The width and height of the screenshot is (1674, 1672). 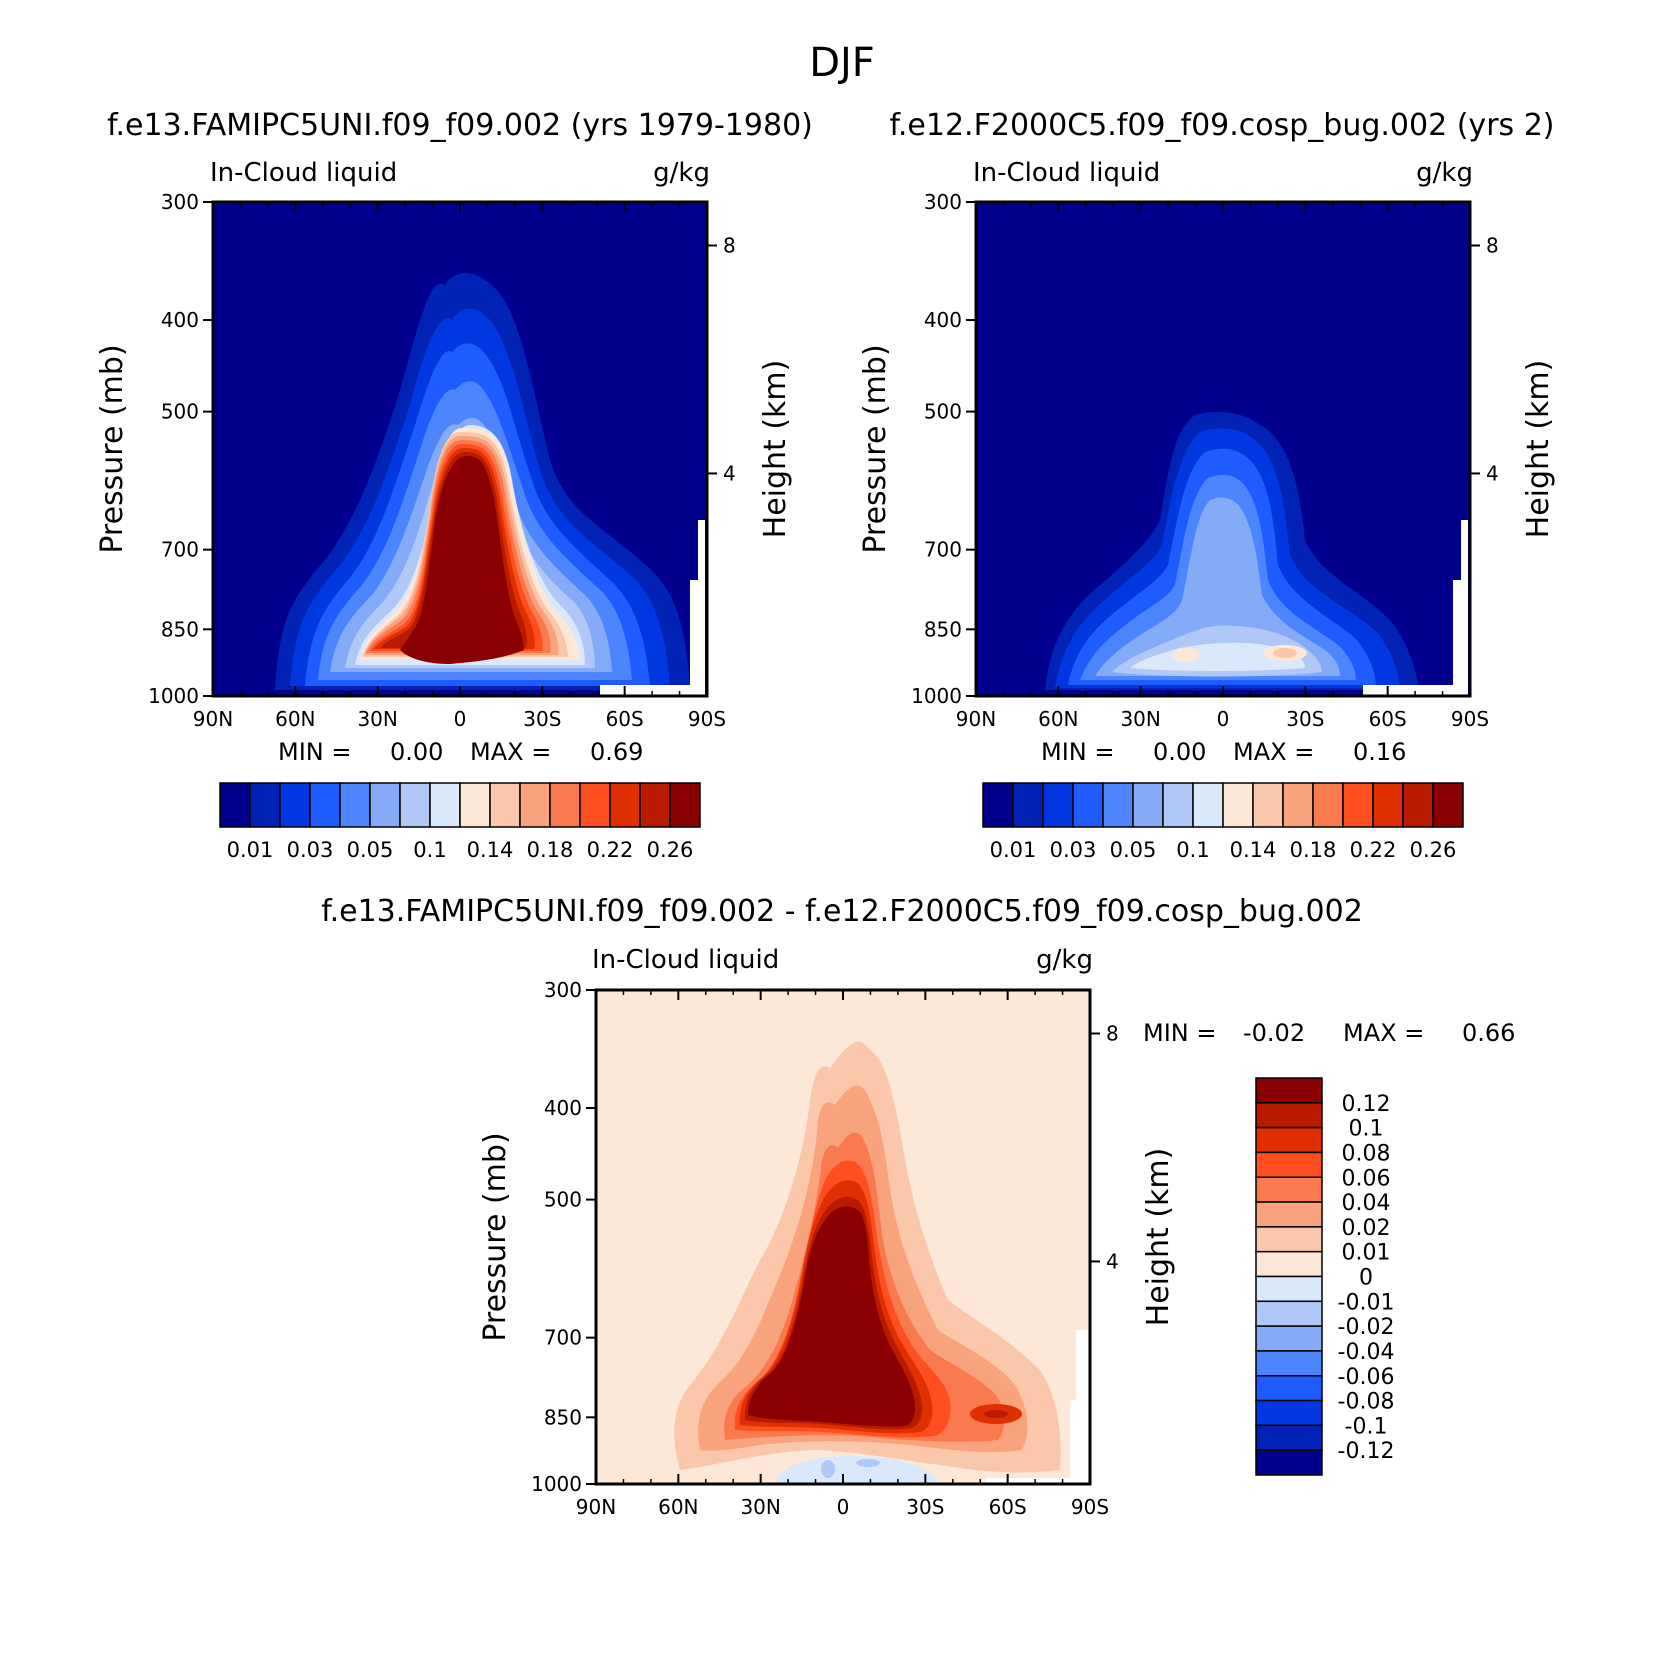 What do you see at coordinates (1366, 1129) in the screenshot?
I see `panel-c-colorbar-label: 0.1` at bounding box center [1366, 1129].